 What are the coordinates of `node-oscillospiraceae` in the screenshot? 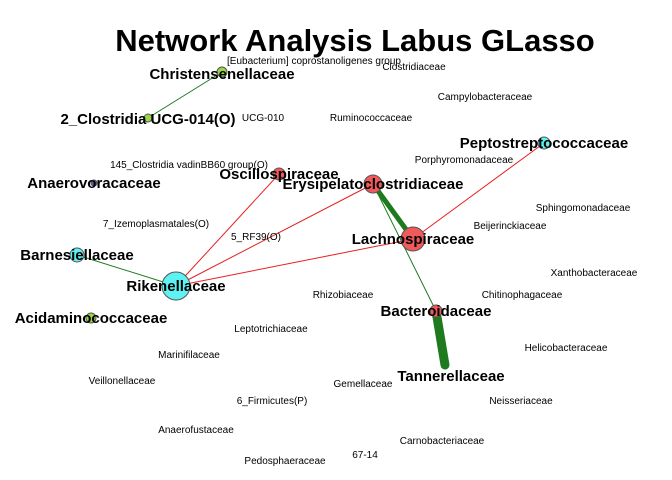 It's located at (279, 174).